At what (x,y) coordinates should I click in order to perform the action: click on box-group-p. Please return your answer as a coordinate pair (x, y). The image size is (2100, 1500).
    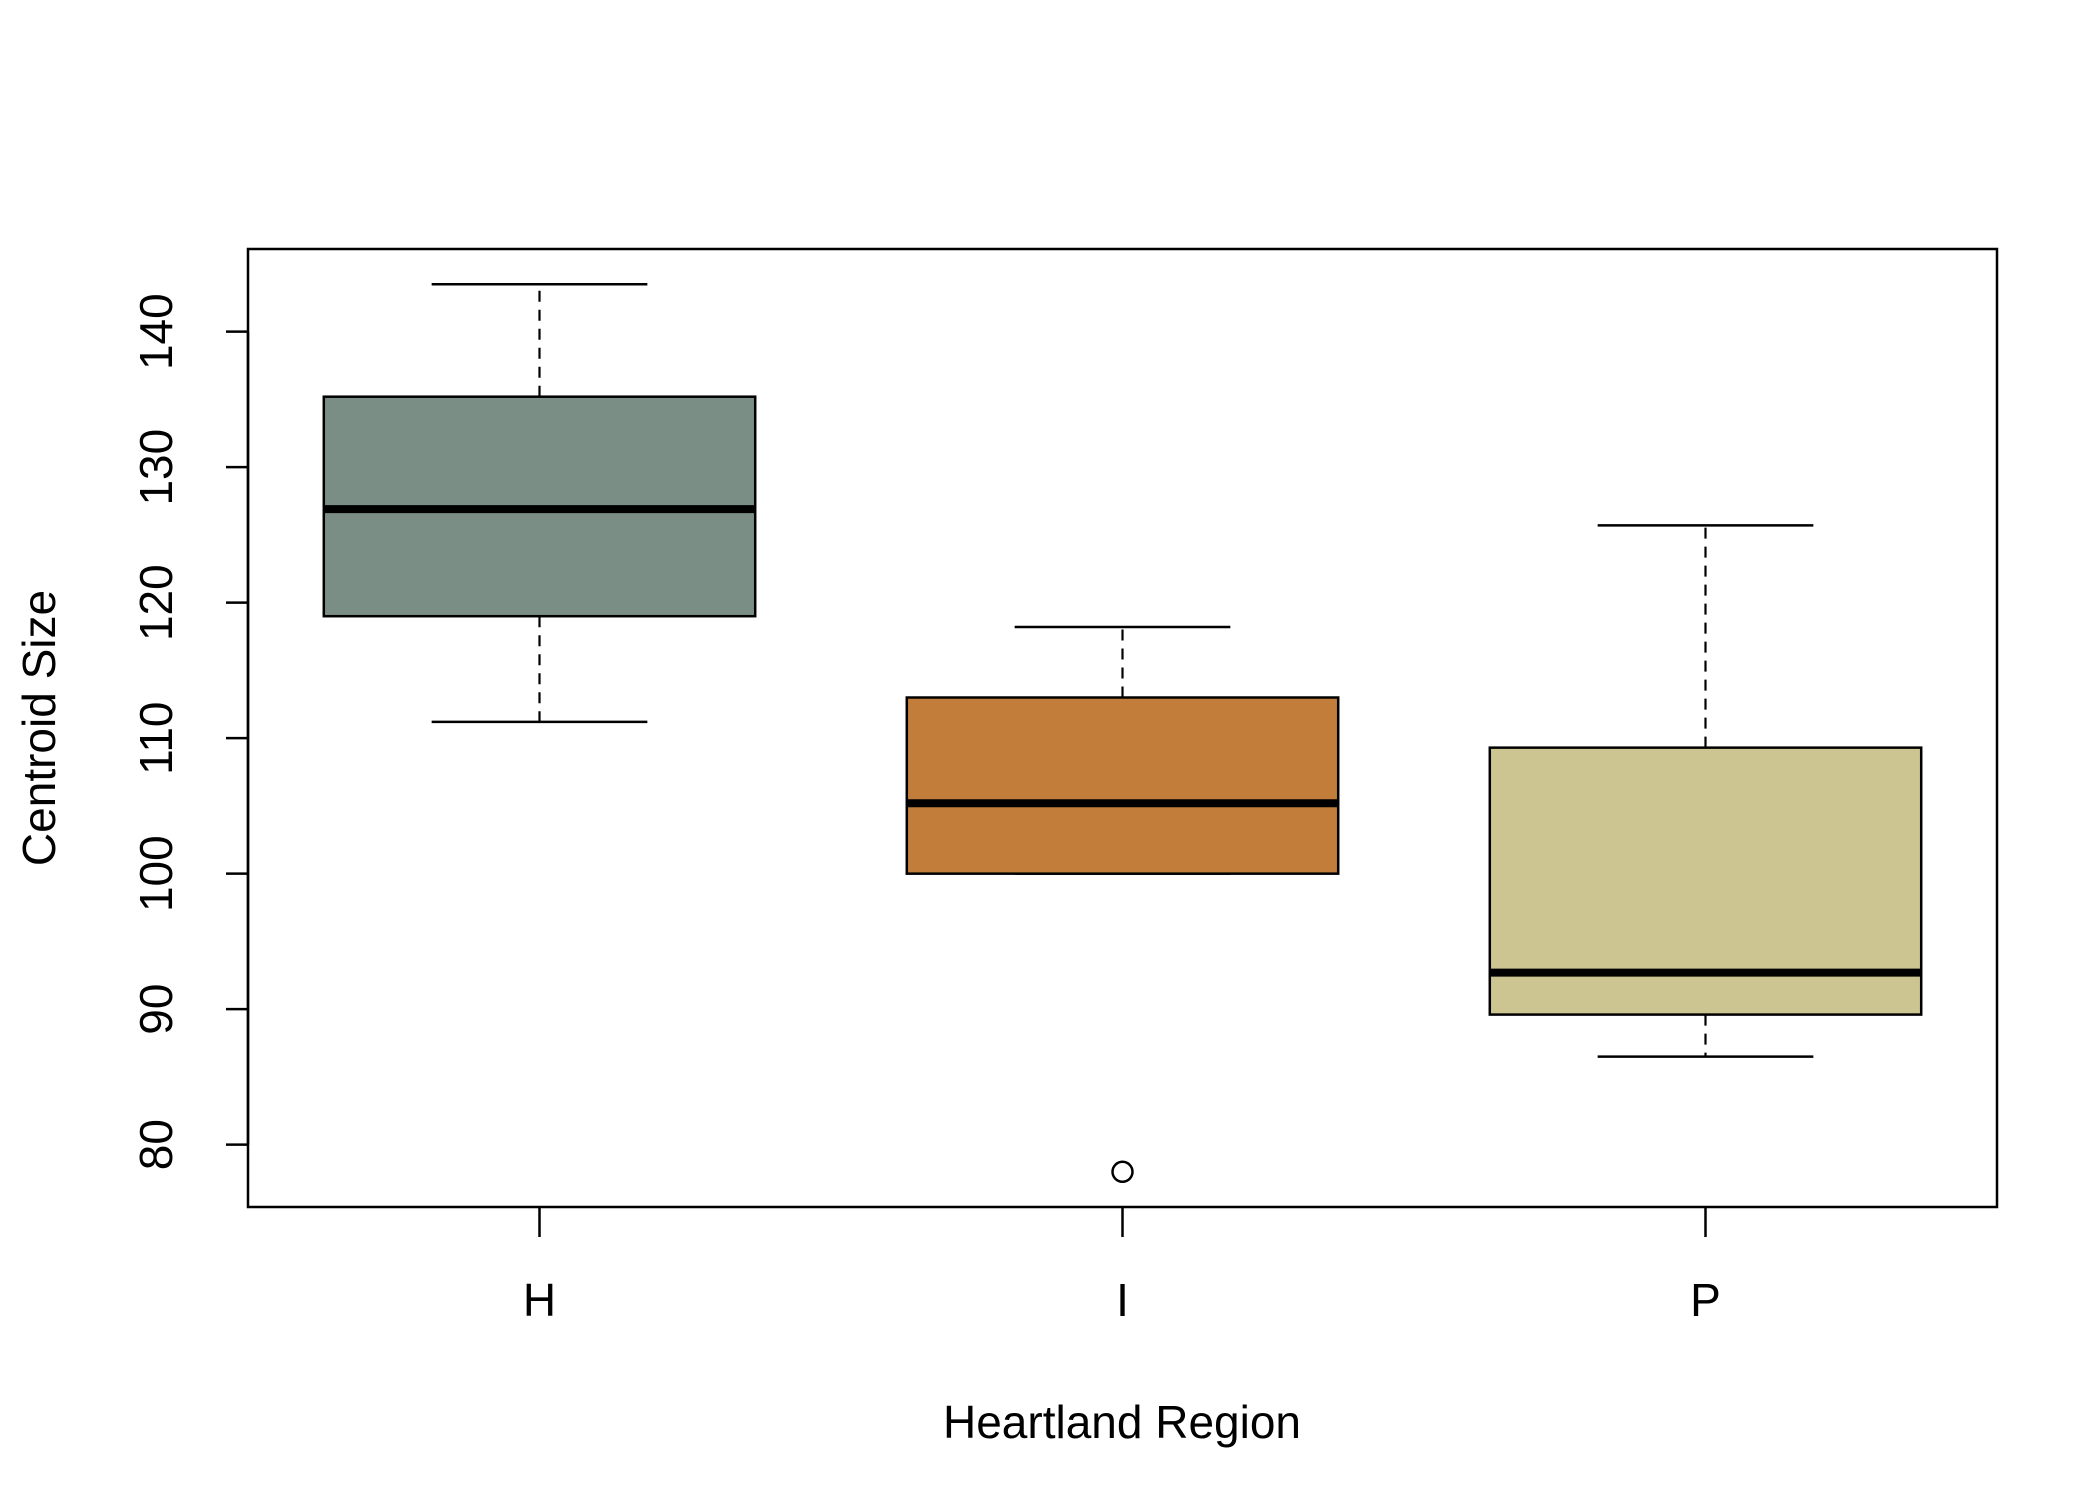
    Looking at the image, I should click on (1705, 791).